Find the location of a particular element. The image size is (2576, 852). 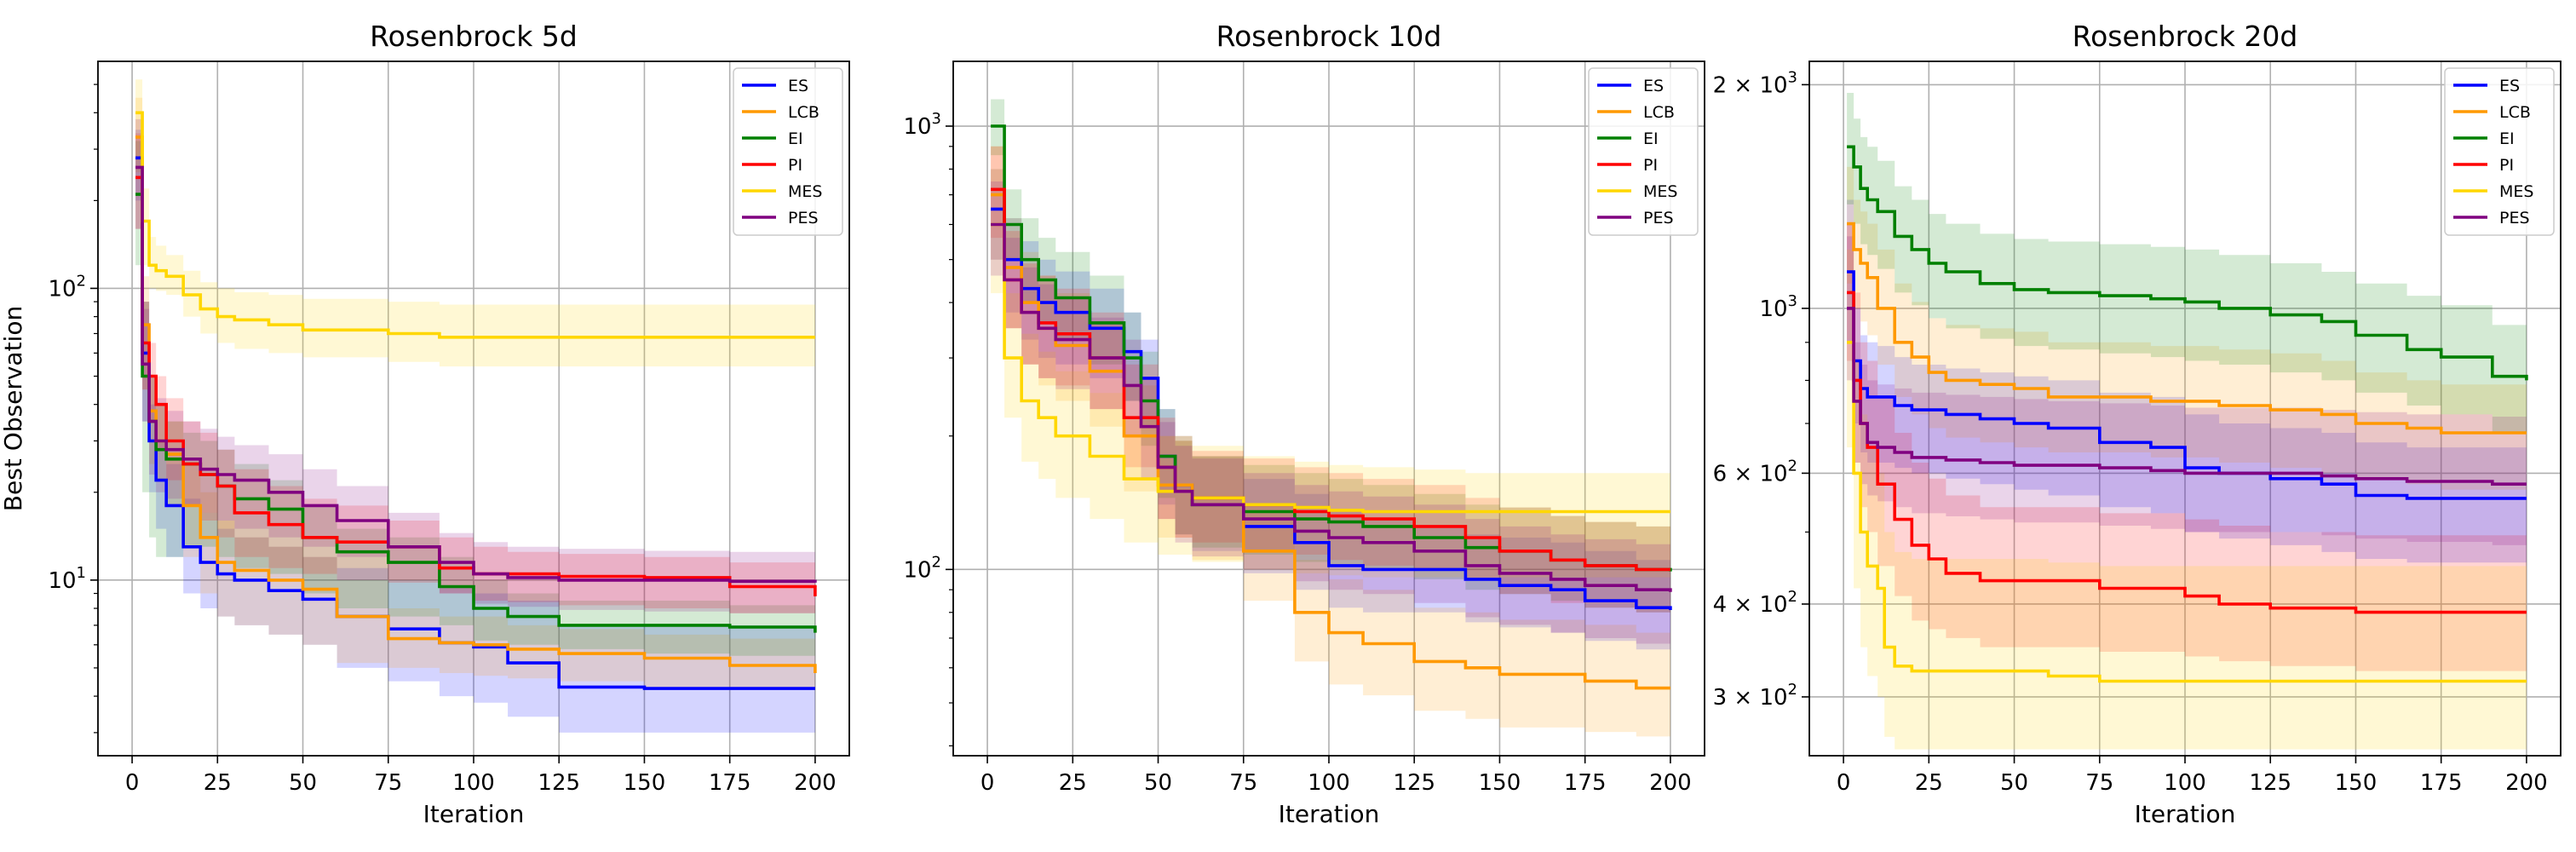

chart-title: Rosenbrock 5d is located at coordinates (474, 36).